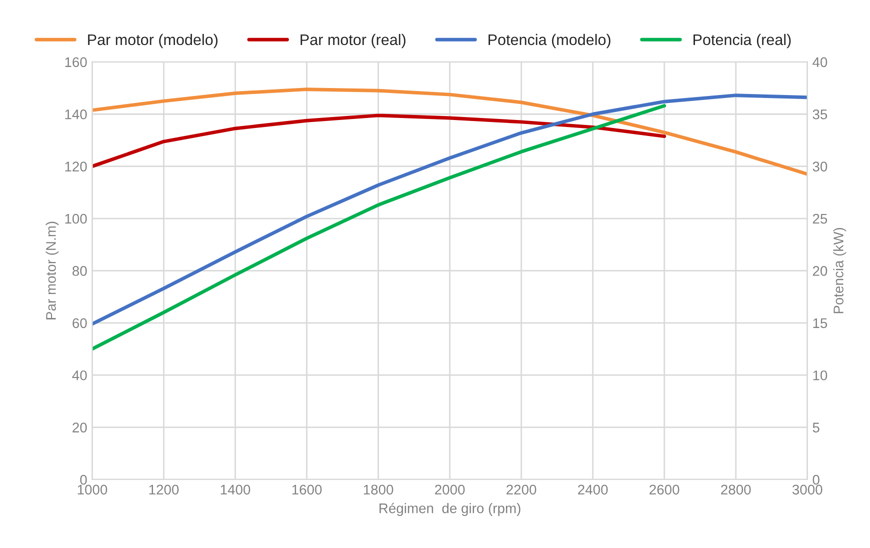 Image resolution: width=870 pixels, height=548 pixels. I want to click on x-tick-label: 1800, so click(379, 489).